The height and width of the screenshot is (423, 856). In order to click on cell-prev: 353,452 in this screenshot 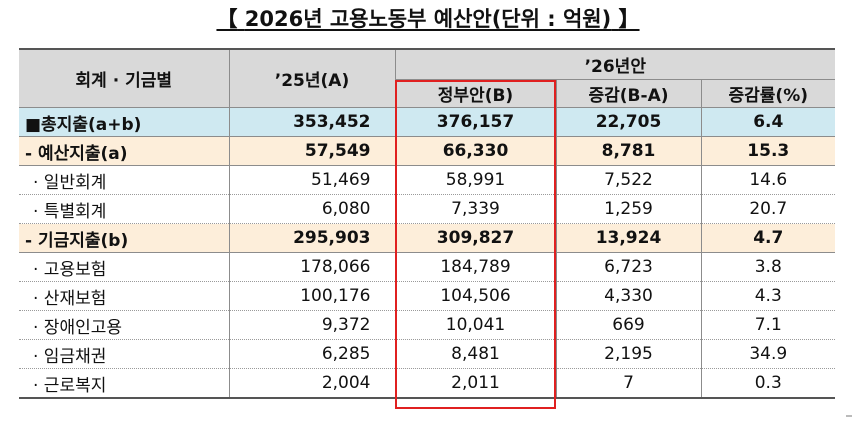, I will do `click(312, 122)`.